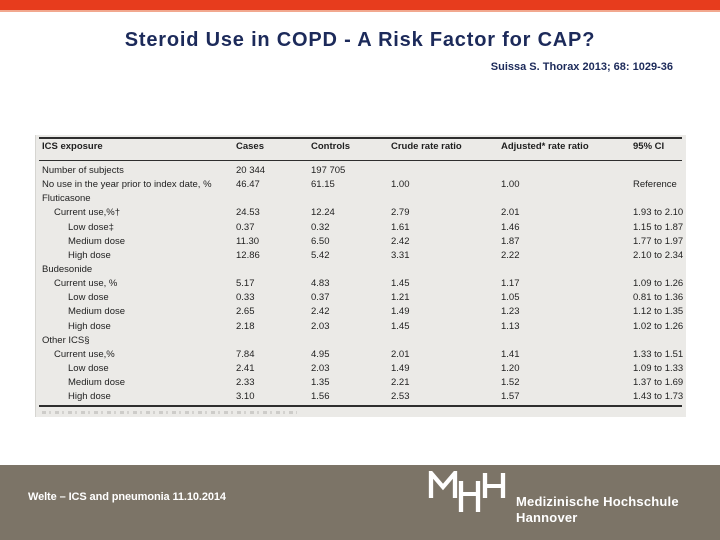 This screenshot has height=540, width=720. Describe the element at coordinates (658, 383) in the screenshot. I see `cell-ci: 1.37 to 1.69` at that location.